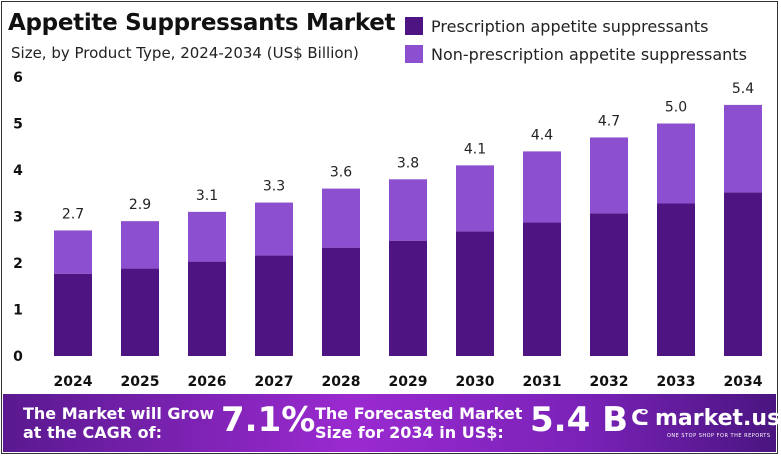 The width and height of the screenshot is (781, 457). Describe the element at coordinates (475, 382) in the screenshot. I see `x-tick-label: 2030` at that location.